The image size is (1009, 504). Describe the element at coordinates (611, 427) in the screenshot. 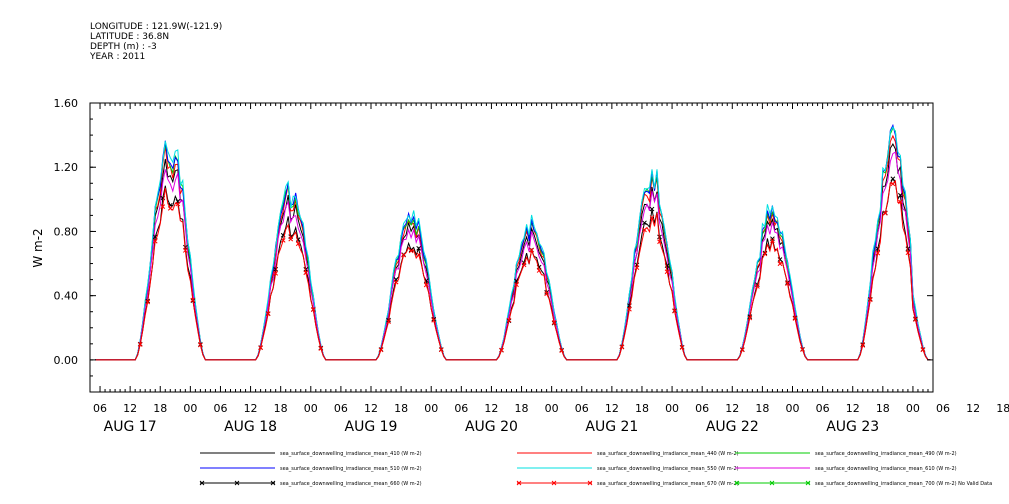

I see `day-label: AUG 21` at that location.